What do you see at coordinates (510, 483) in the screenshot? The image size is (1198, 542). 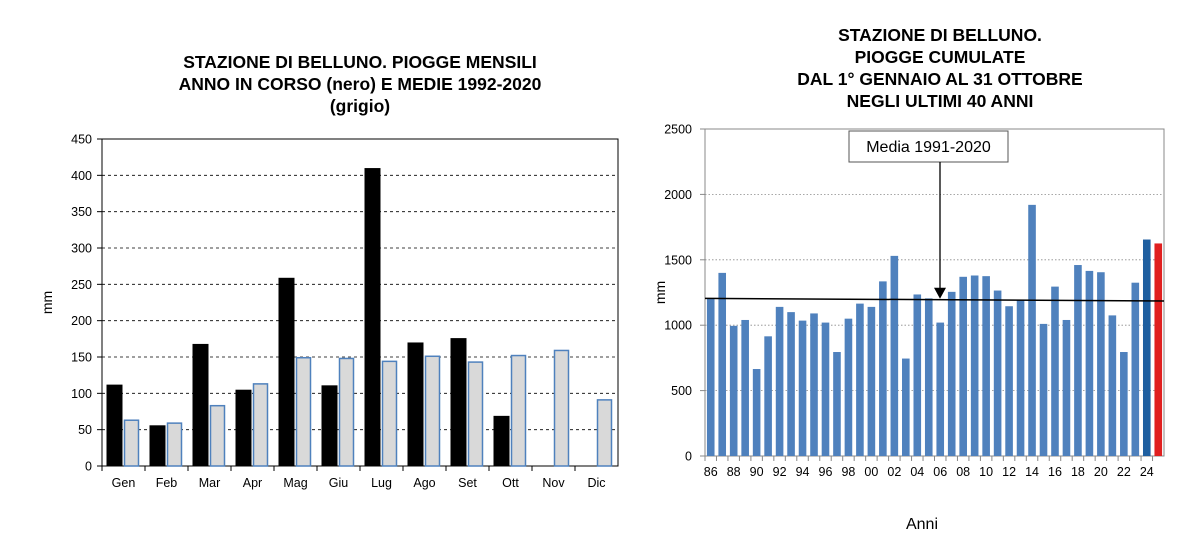 I see `x-tick-label: Ott` at bounding box center [510, 483].